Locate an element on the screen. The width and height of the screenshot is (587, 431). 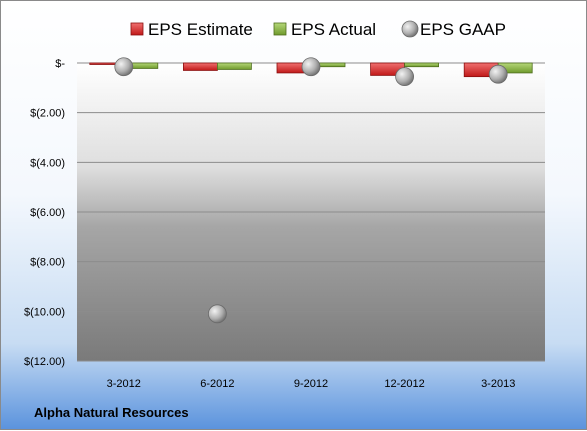
x-axis-tick-labels: 3-2012 6-2012 9-2012 12-2012 3-2013 is located at coordinates (311, 384).